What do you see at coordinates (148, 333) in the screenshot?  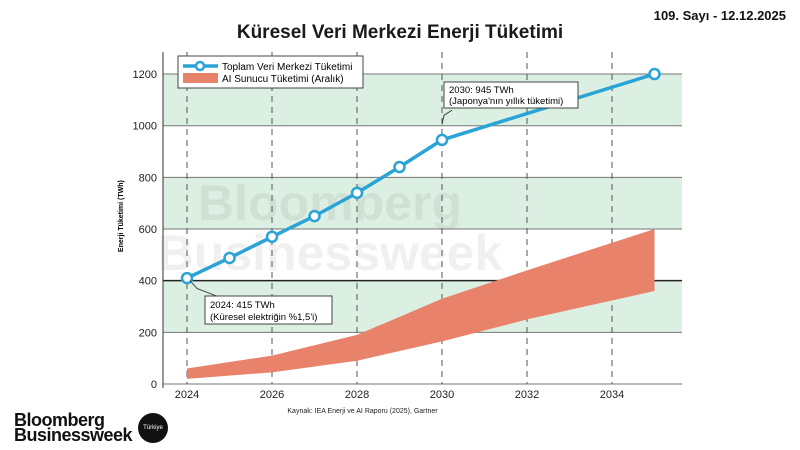 I see `y-tick-label: 200` at bounding box center [148, 333].